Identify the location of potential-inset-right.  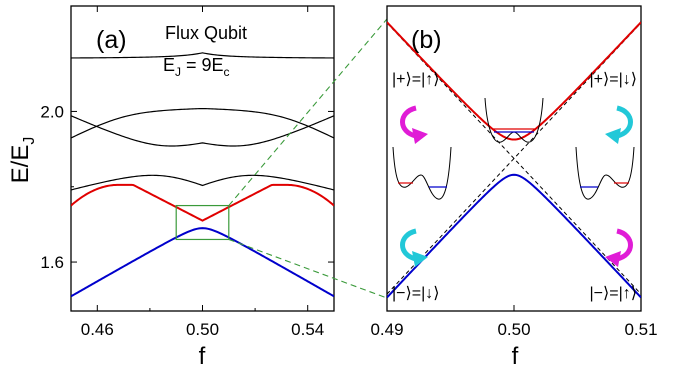
(605, 173).